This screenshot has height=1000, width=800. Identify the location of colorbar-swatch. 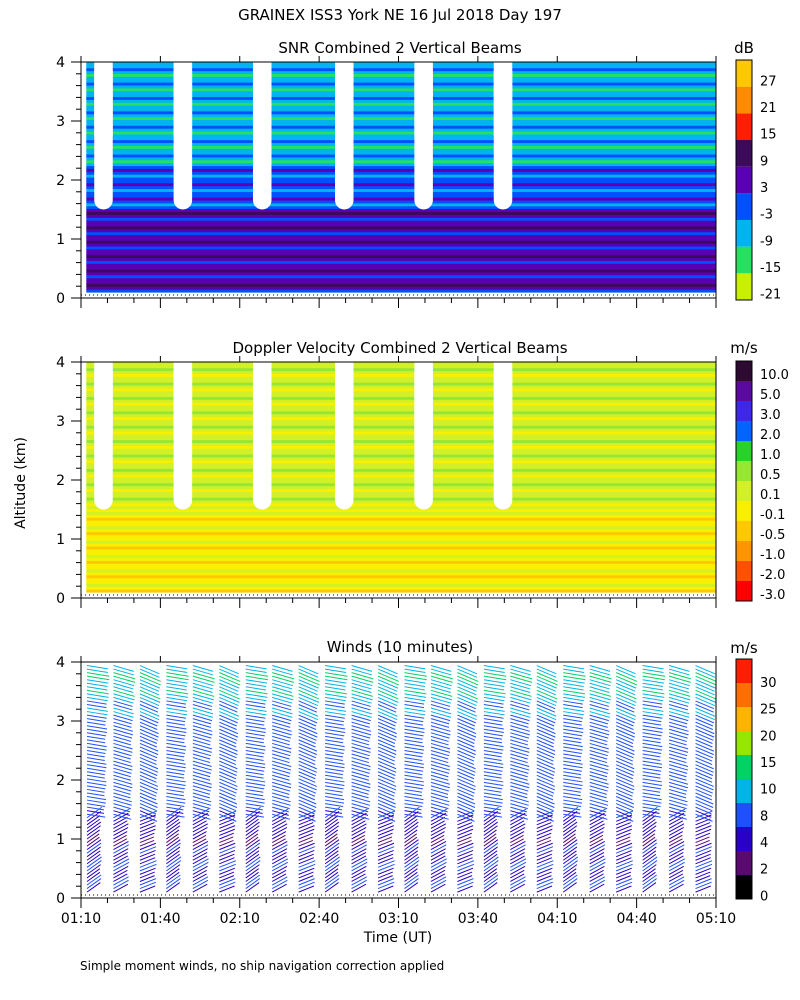
(744, 233).